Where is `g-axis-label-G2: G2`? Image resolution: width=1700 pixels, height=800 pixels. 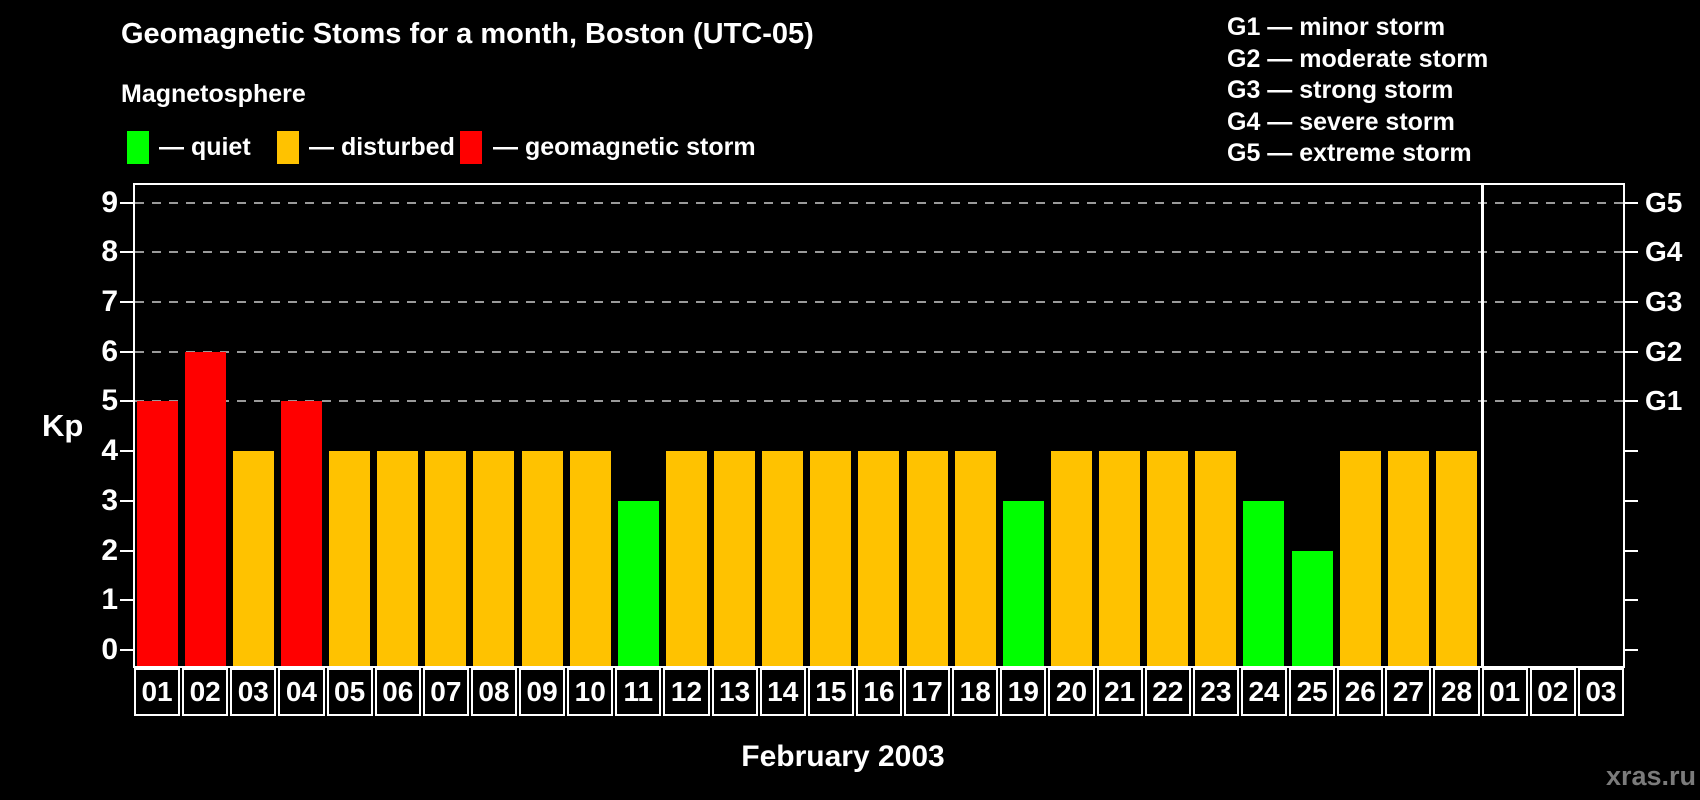 g-axis-label-G2: G2 is located at coordinates (1664, 351).